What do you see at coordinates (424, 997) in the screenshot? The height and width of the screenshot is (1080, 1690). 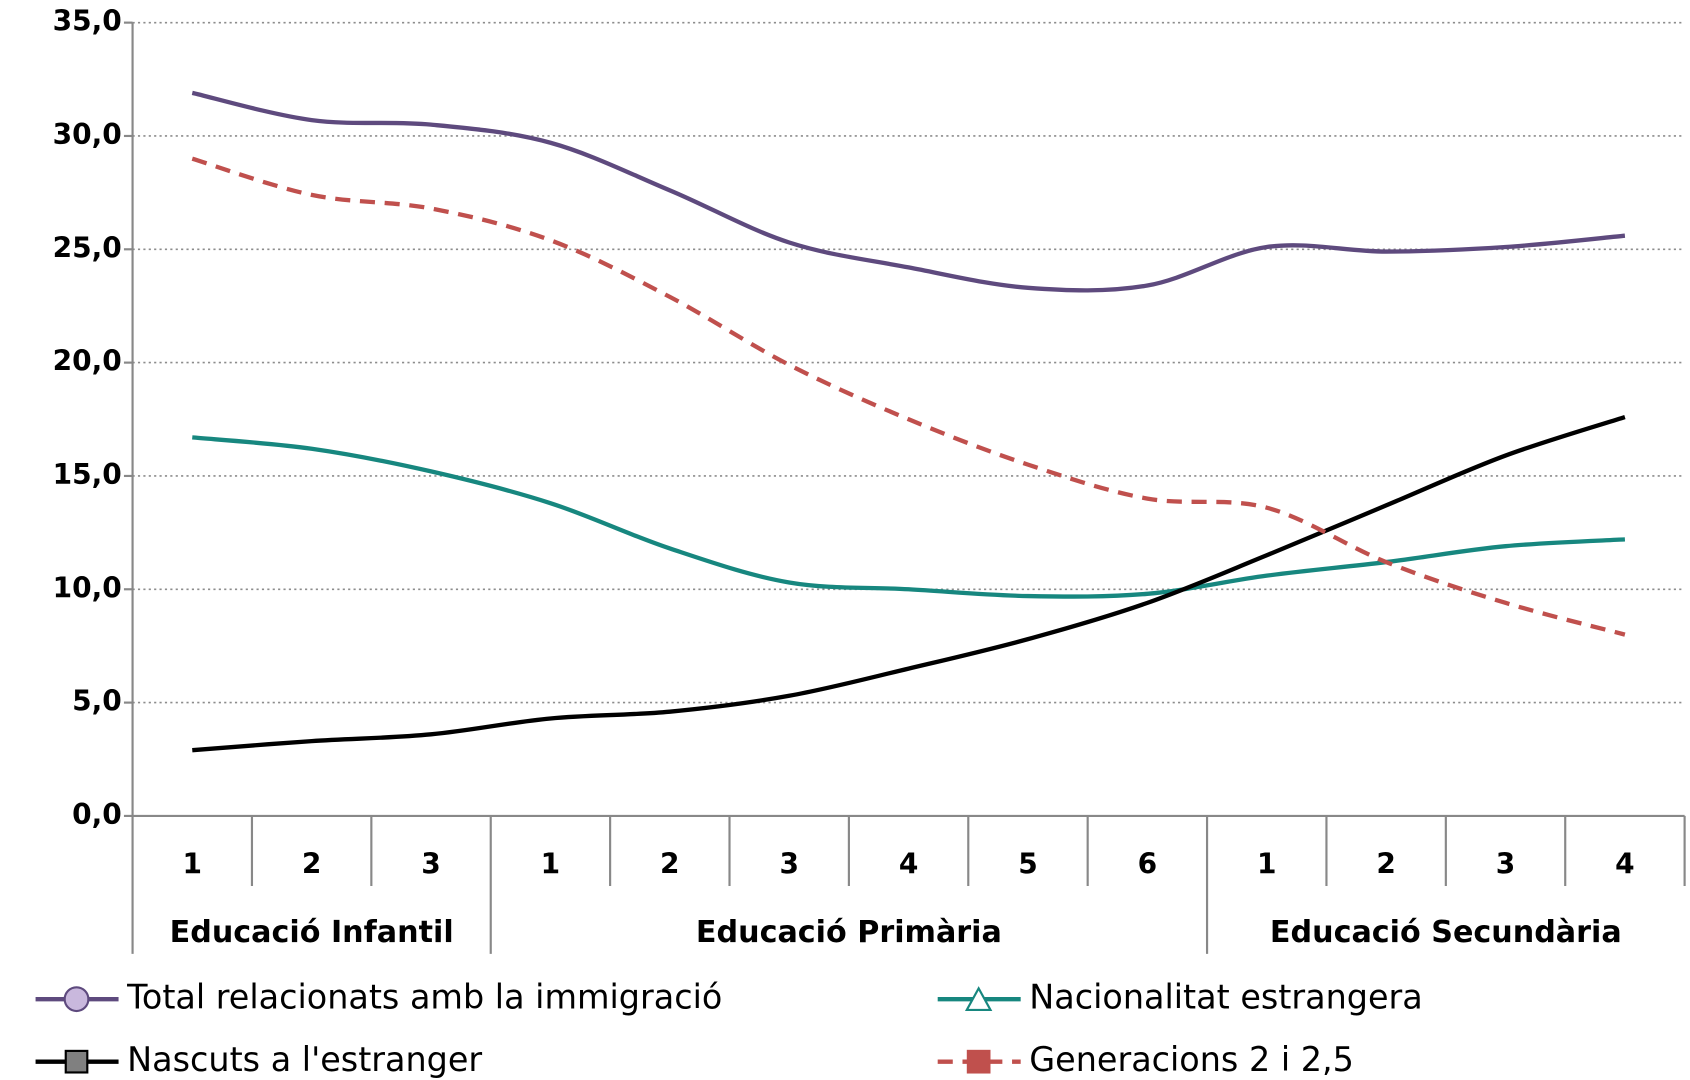 I see `legend-label: Total relacionats amb la immigració` at bounding box center [424, 997].